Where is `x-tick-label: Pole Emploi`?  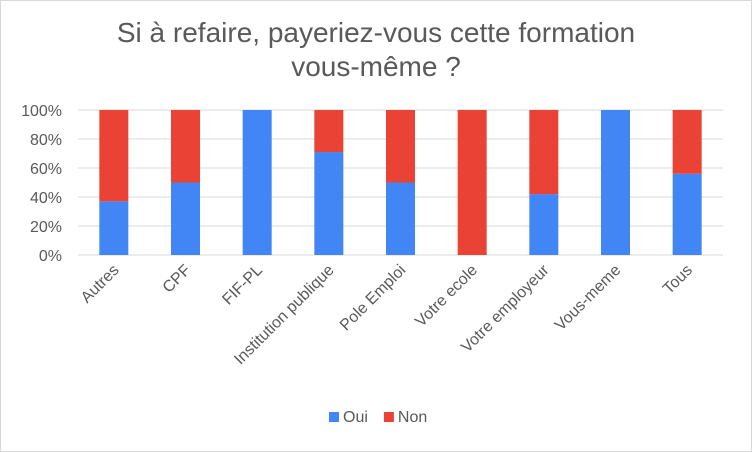
x-tick-label: Pole Emploi is located at coordinates (373, 298).